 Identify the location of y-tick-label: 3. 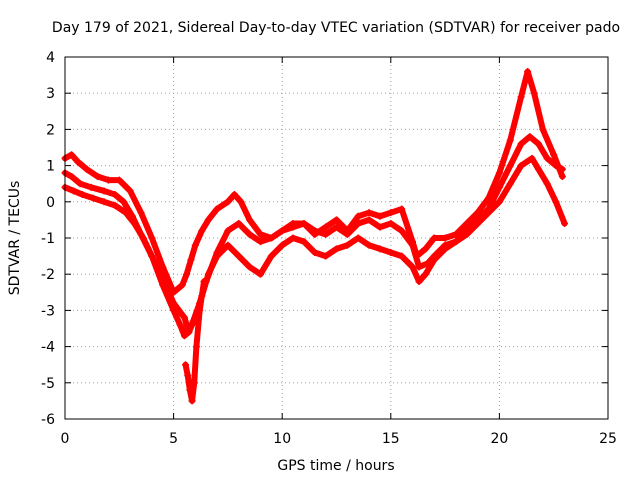
(50, 94).